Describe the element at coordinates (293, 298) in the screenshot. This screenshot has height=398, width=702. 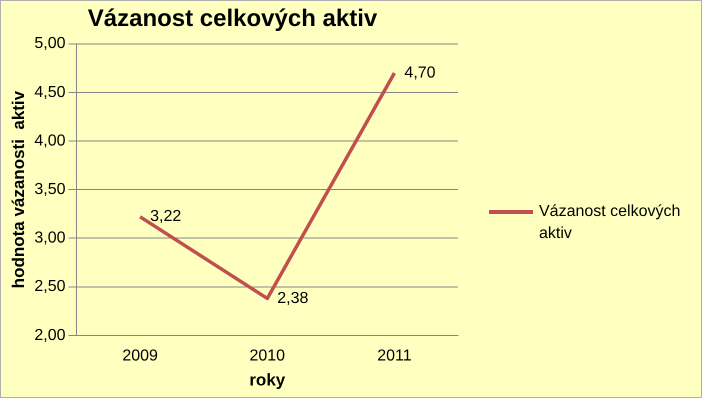
I see `data-label: 2,38` at that location.